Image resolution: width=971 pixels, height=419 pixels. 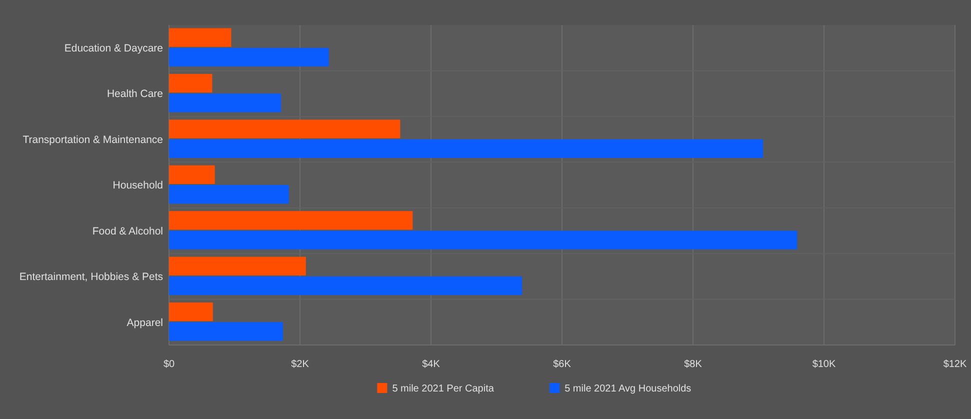 I want to click on legend-label: 5 mile 2021 Avg Households, so click(x=628, y=389).